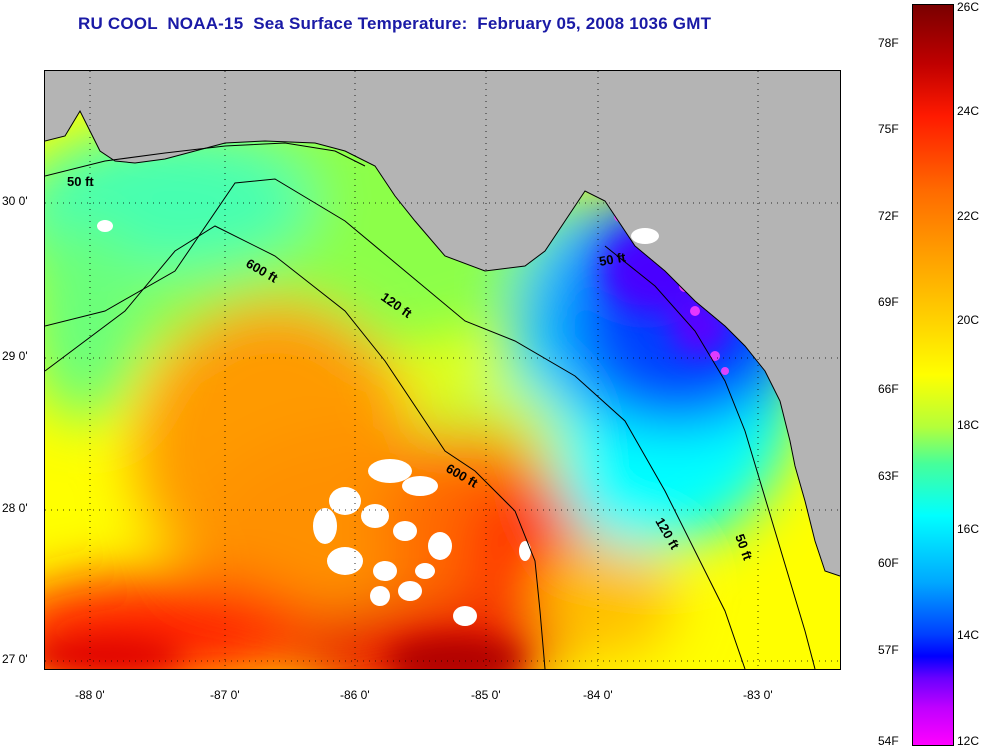 This screenshot has height=754, width=992. Describe the element at coordinates (90, 695) in the screenshot. I see `longitude-label: -88 0'` at that location.